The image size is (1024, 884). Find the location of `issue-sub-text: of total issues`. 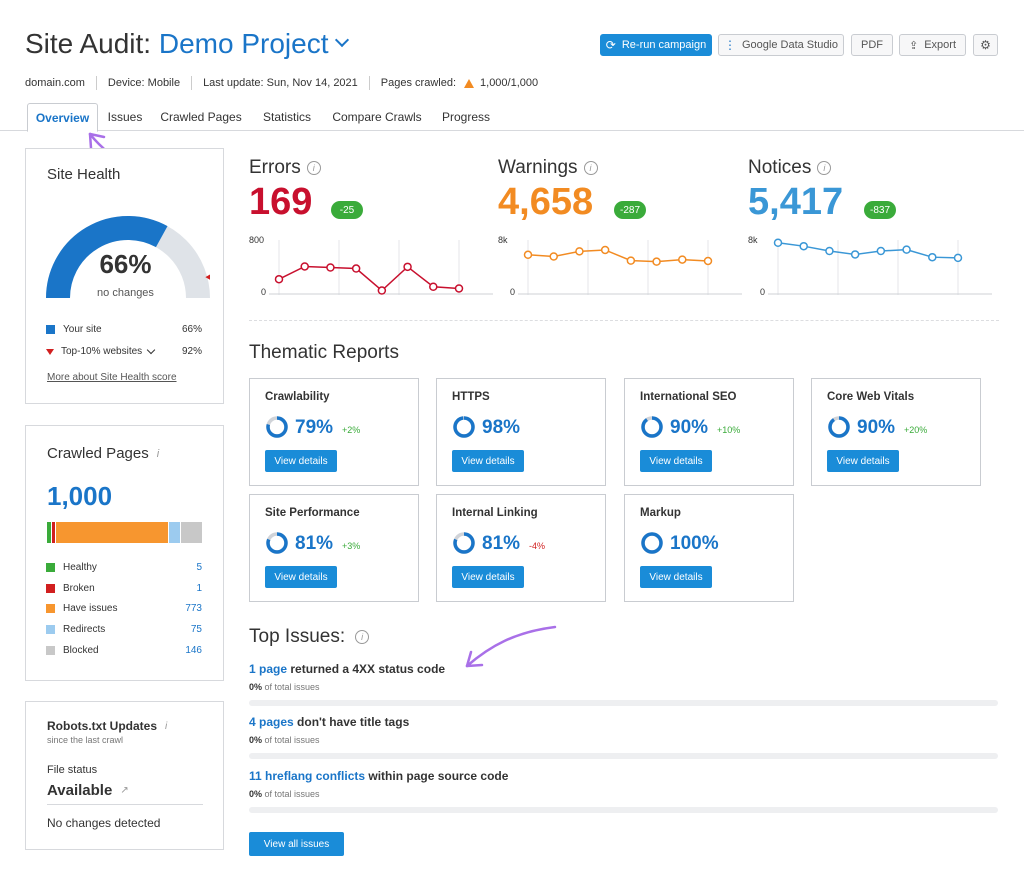

issue-sub-text: of total issues is located at coordinates (291, 740).